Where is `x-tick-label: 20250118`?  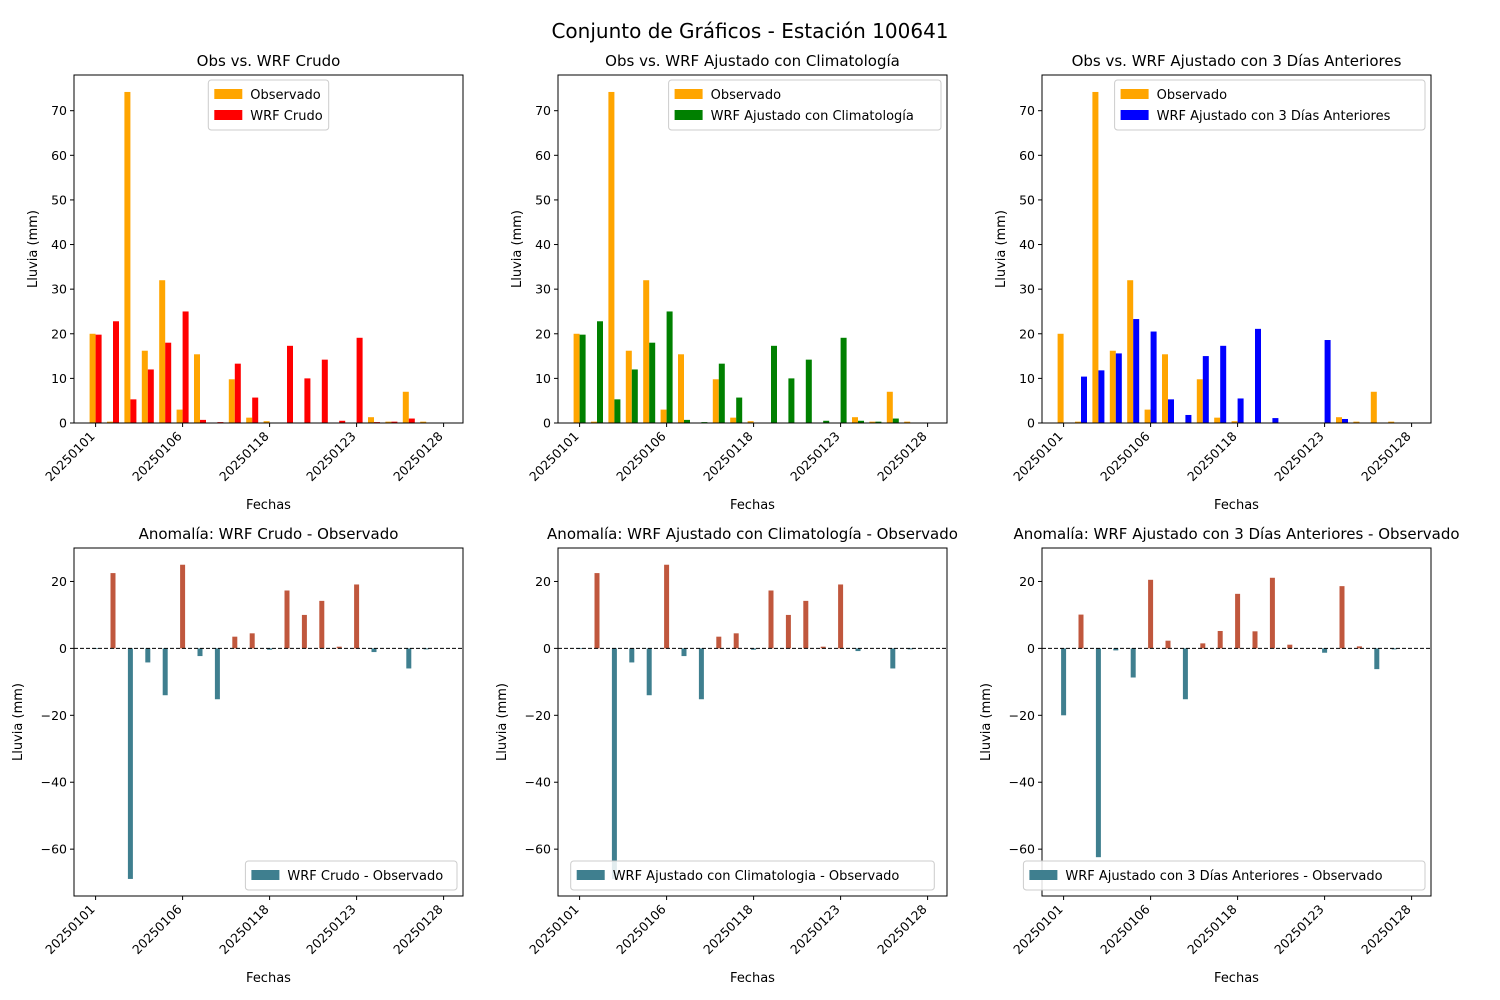 x-tick-label: 20250118 is located at coordinates (1212, 456).